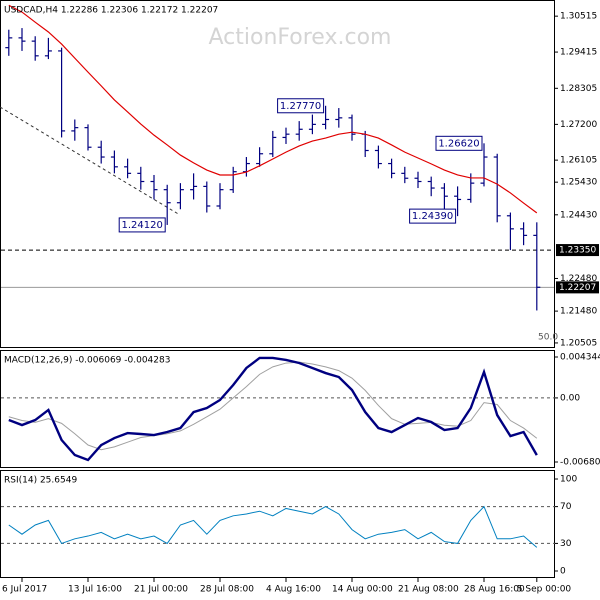 The width and height of the screenshot is (600, 600). Describe the element at coordinates (24, 590) in the screenshot. I see `x-tick-label: 6 Jul 2017` at that location.